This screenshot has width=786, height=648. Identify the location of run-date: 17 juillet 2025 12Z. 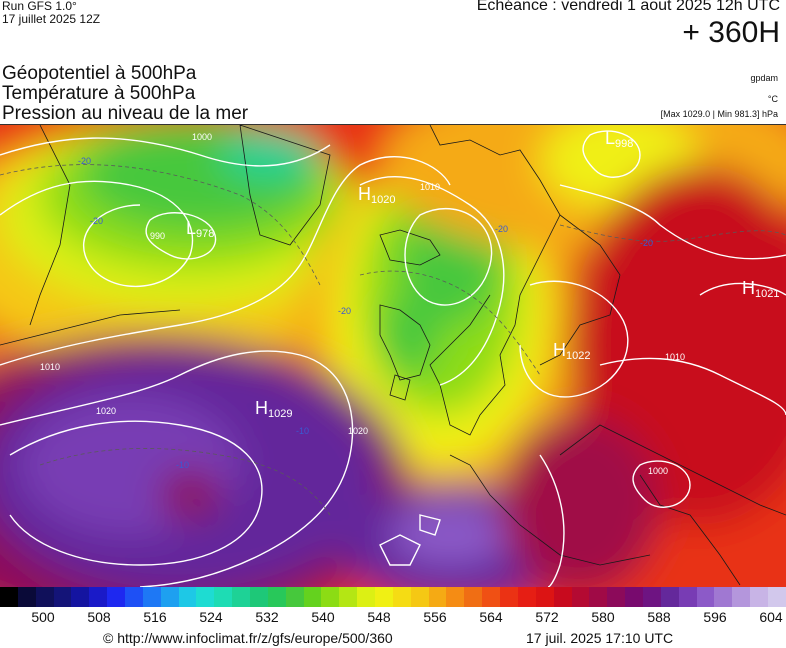
(51, 19).